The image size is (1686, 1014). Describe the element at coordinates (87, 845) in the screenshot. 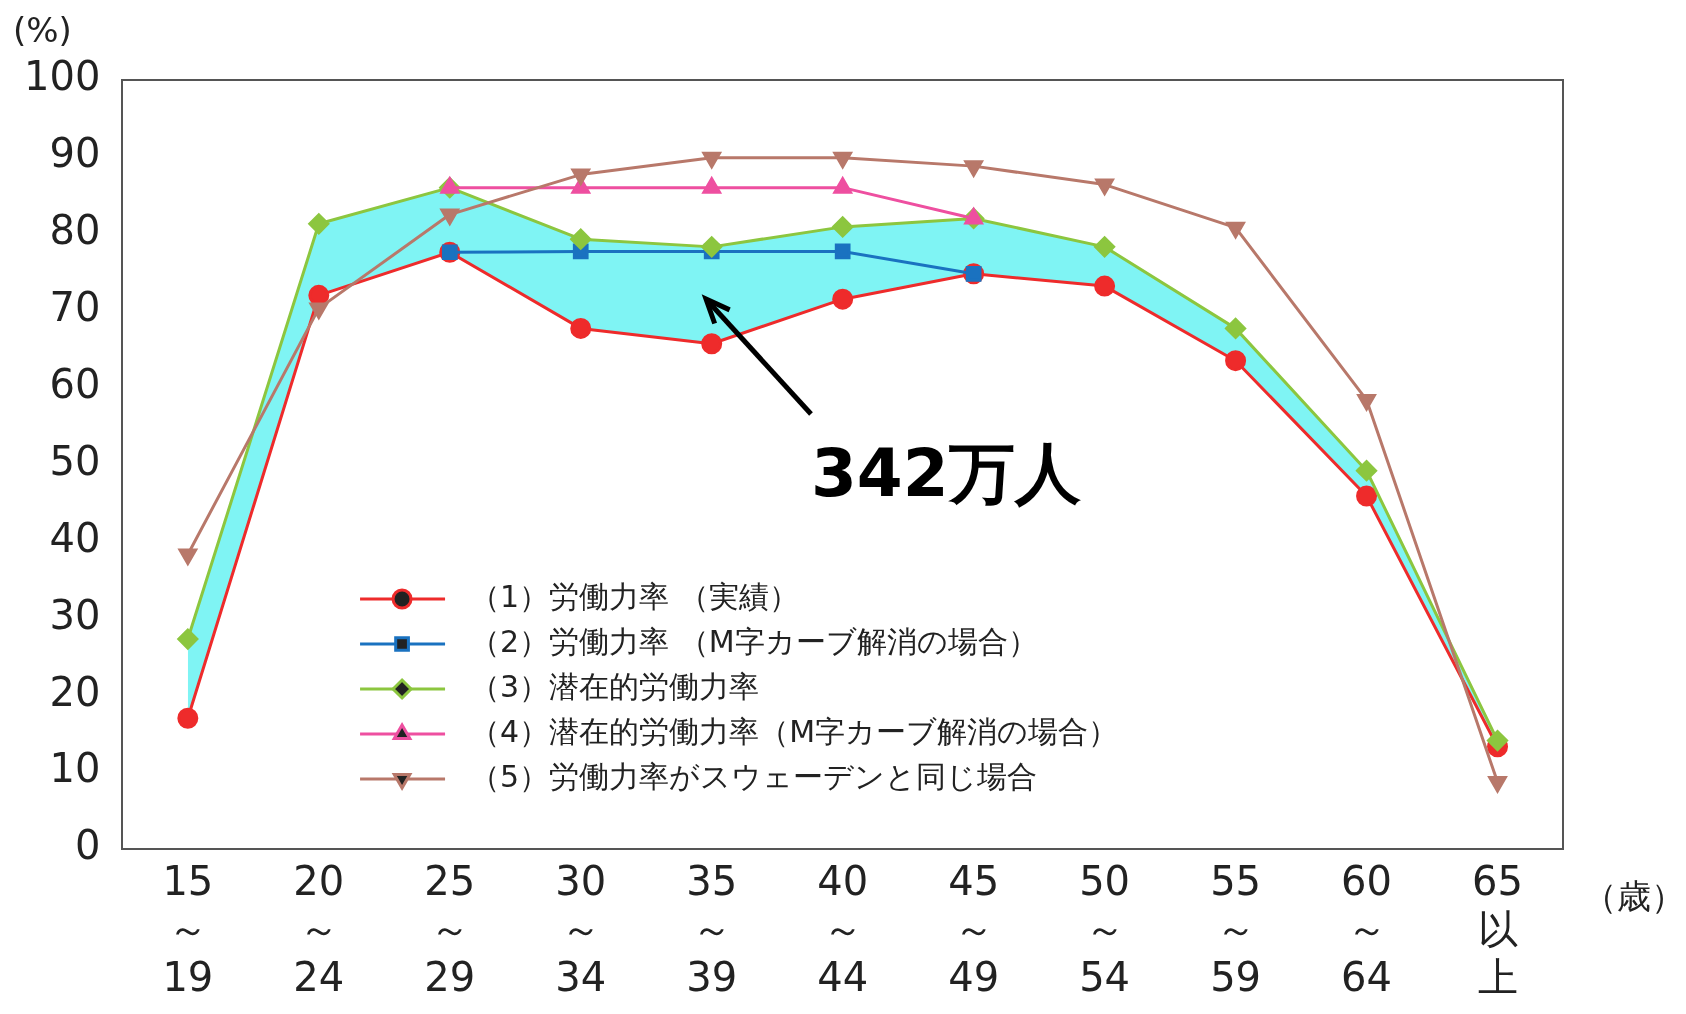

I see `y-tick-label: 0` at that location.